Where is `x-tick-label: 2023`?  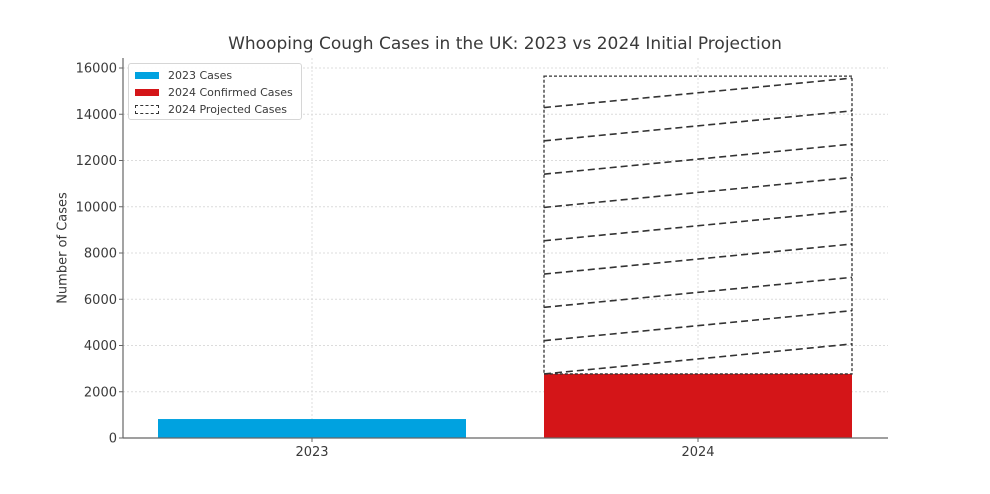 x-tick-label: 2023 is located at coordinates (311, 452).